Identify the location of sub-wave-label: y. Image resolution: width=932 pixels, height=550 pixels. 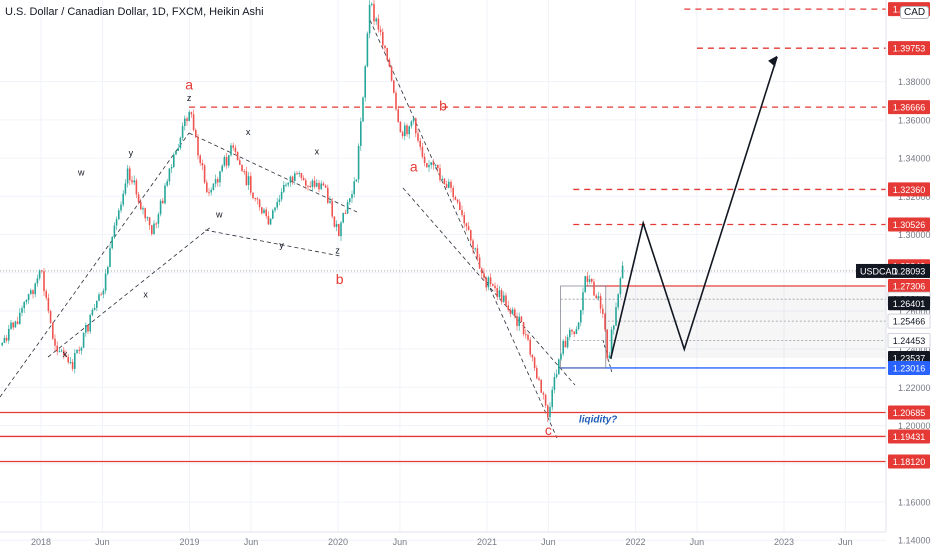
(281, 245).